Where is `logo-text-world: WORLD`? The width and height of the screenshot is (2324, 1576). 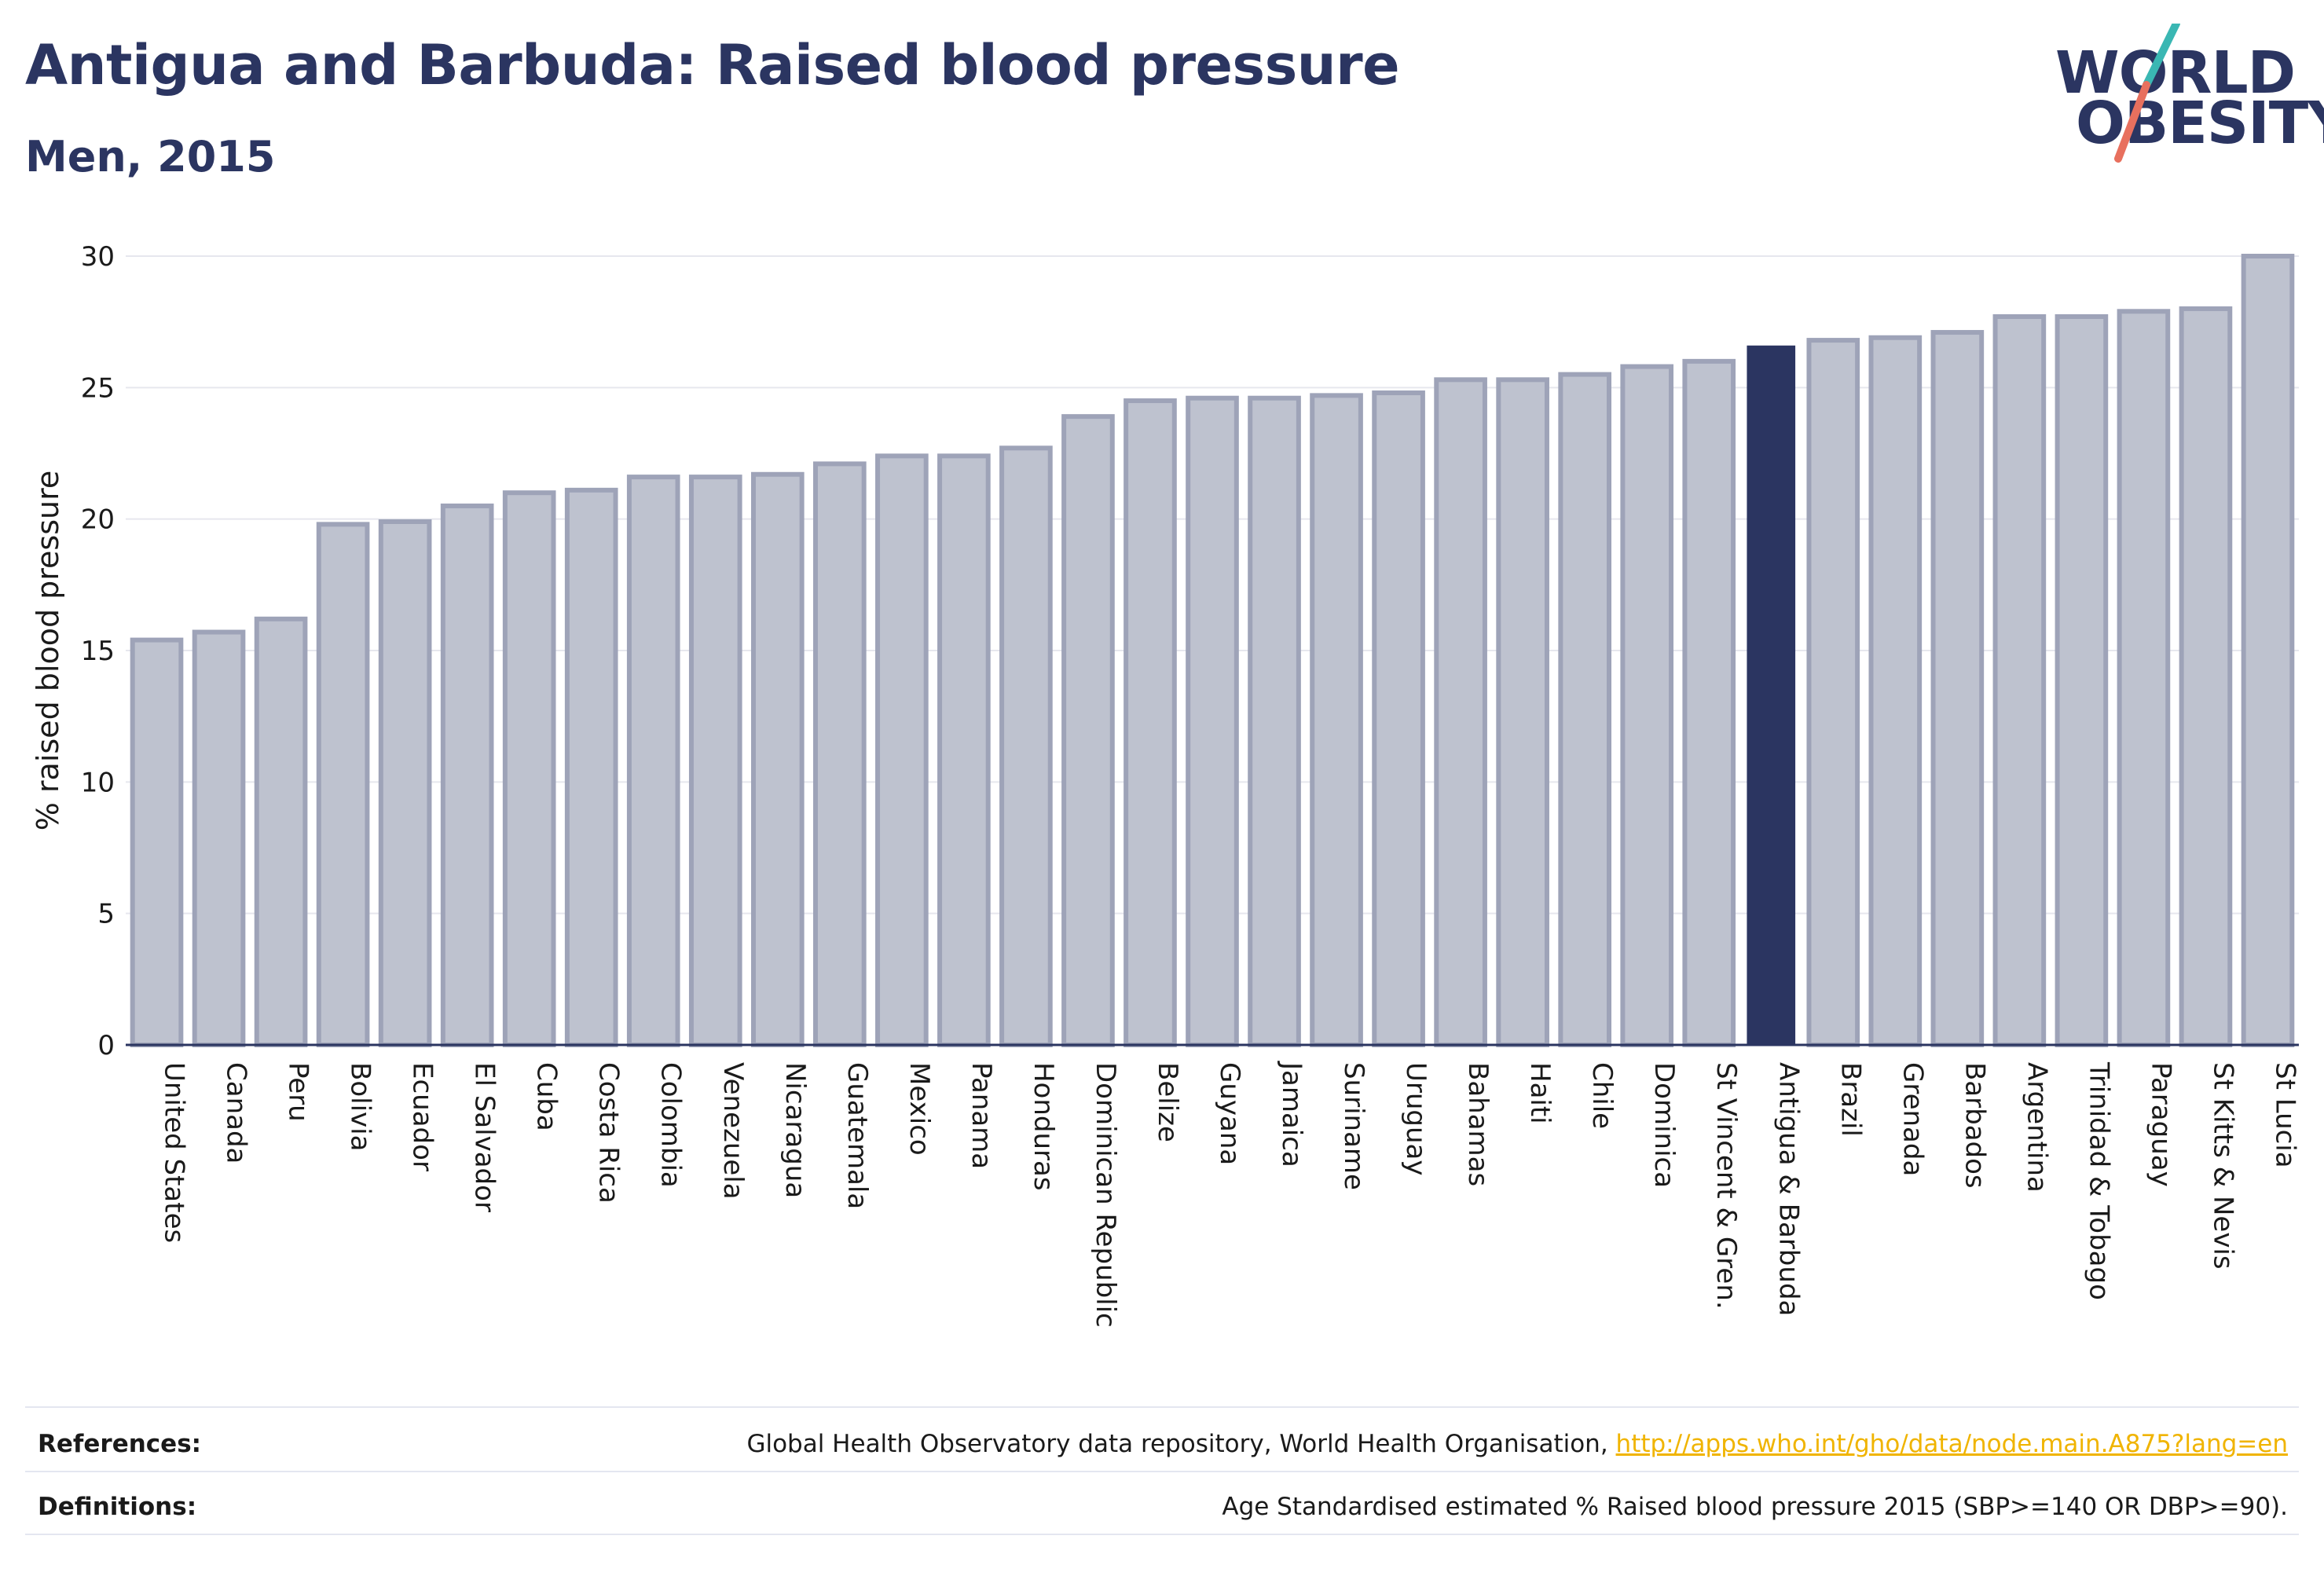
logo-text-world: WORLD is located at coordinates (2175, 73).